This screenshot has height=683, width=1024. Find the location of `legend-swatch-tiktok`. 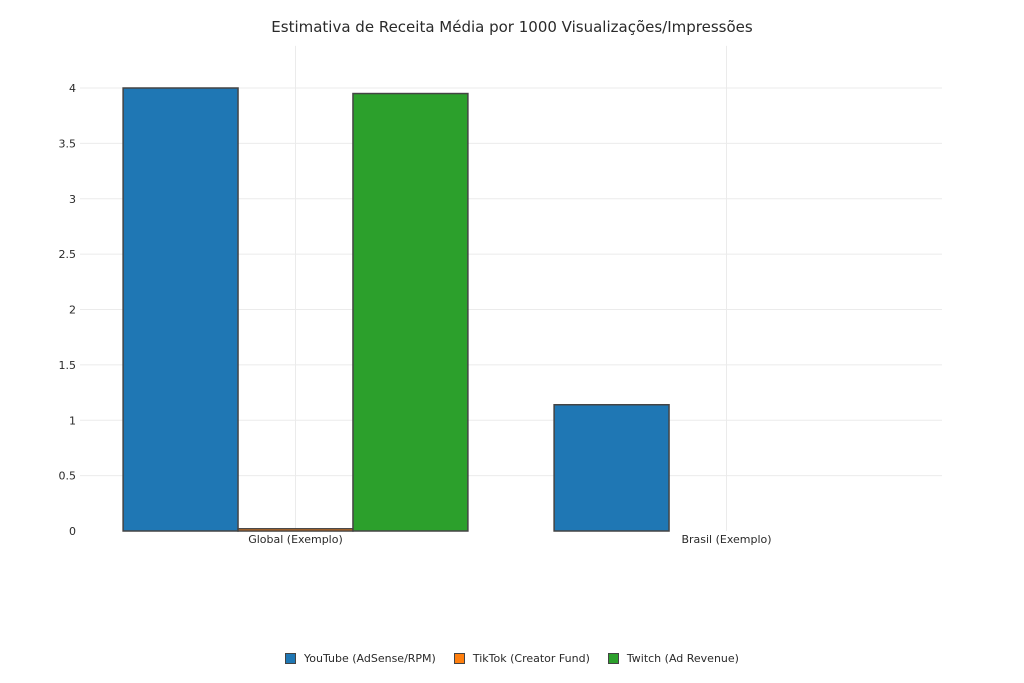

legend-swatch-tiktok is located at coordinates (459, 658).